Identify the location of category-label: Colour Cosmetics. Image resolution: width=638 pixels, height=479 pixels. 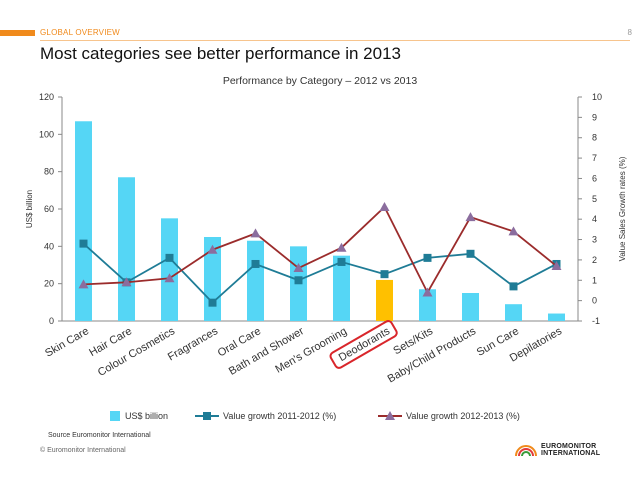
(137, 352).